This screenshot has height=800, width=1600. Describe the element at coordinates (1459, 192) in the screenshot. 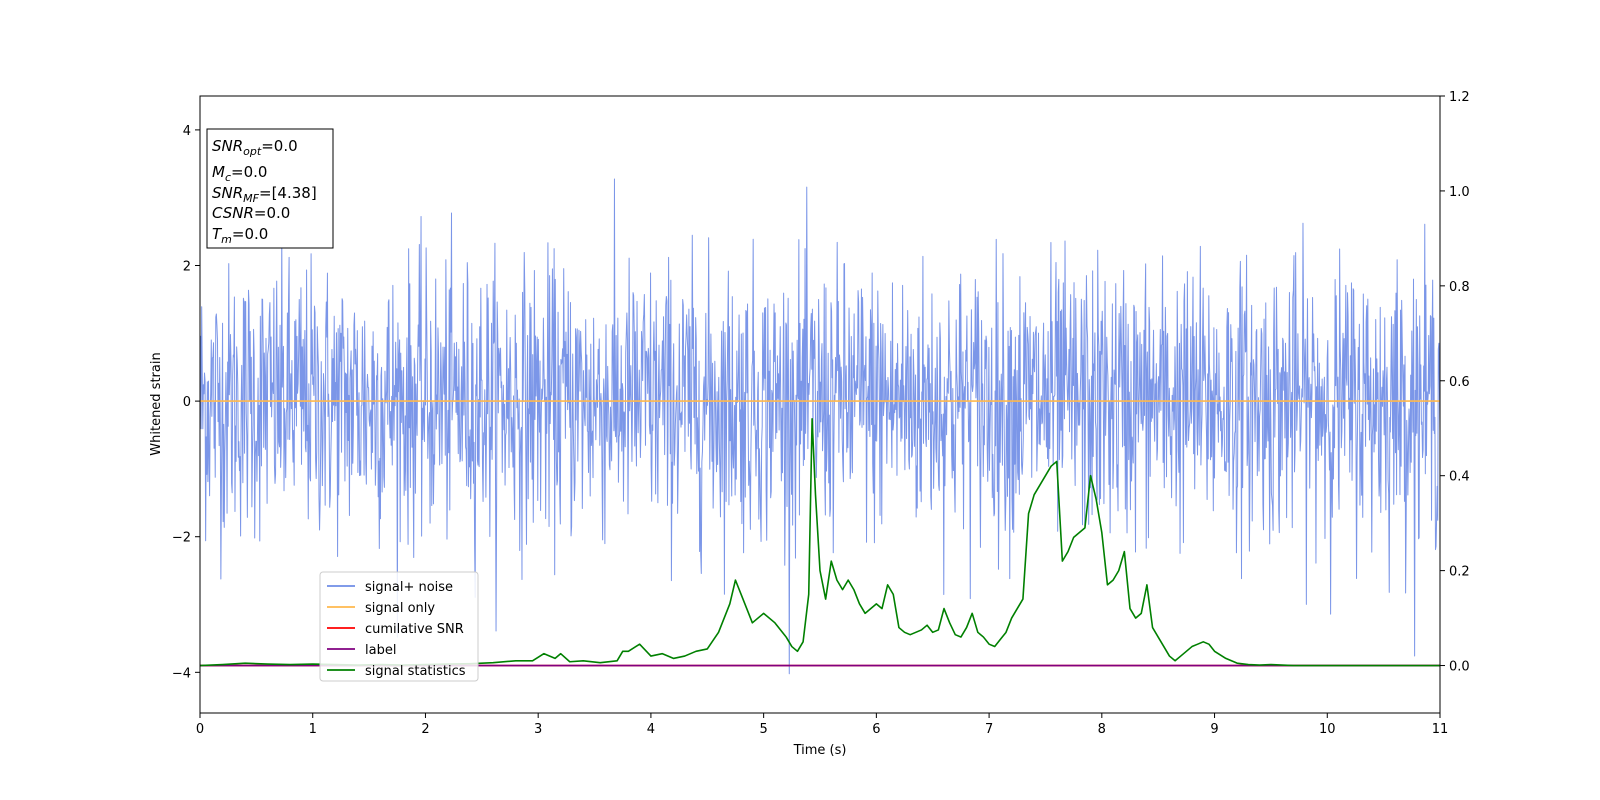

I see `y2-tick-label: 1.0` at that location.